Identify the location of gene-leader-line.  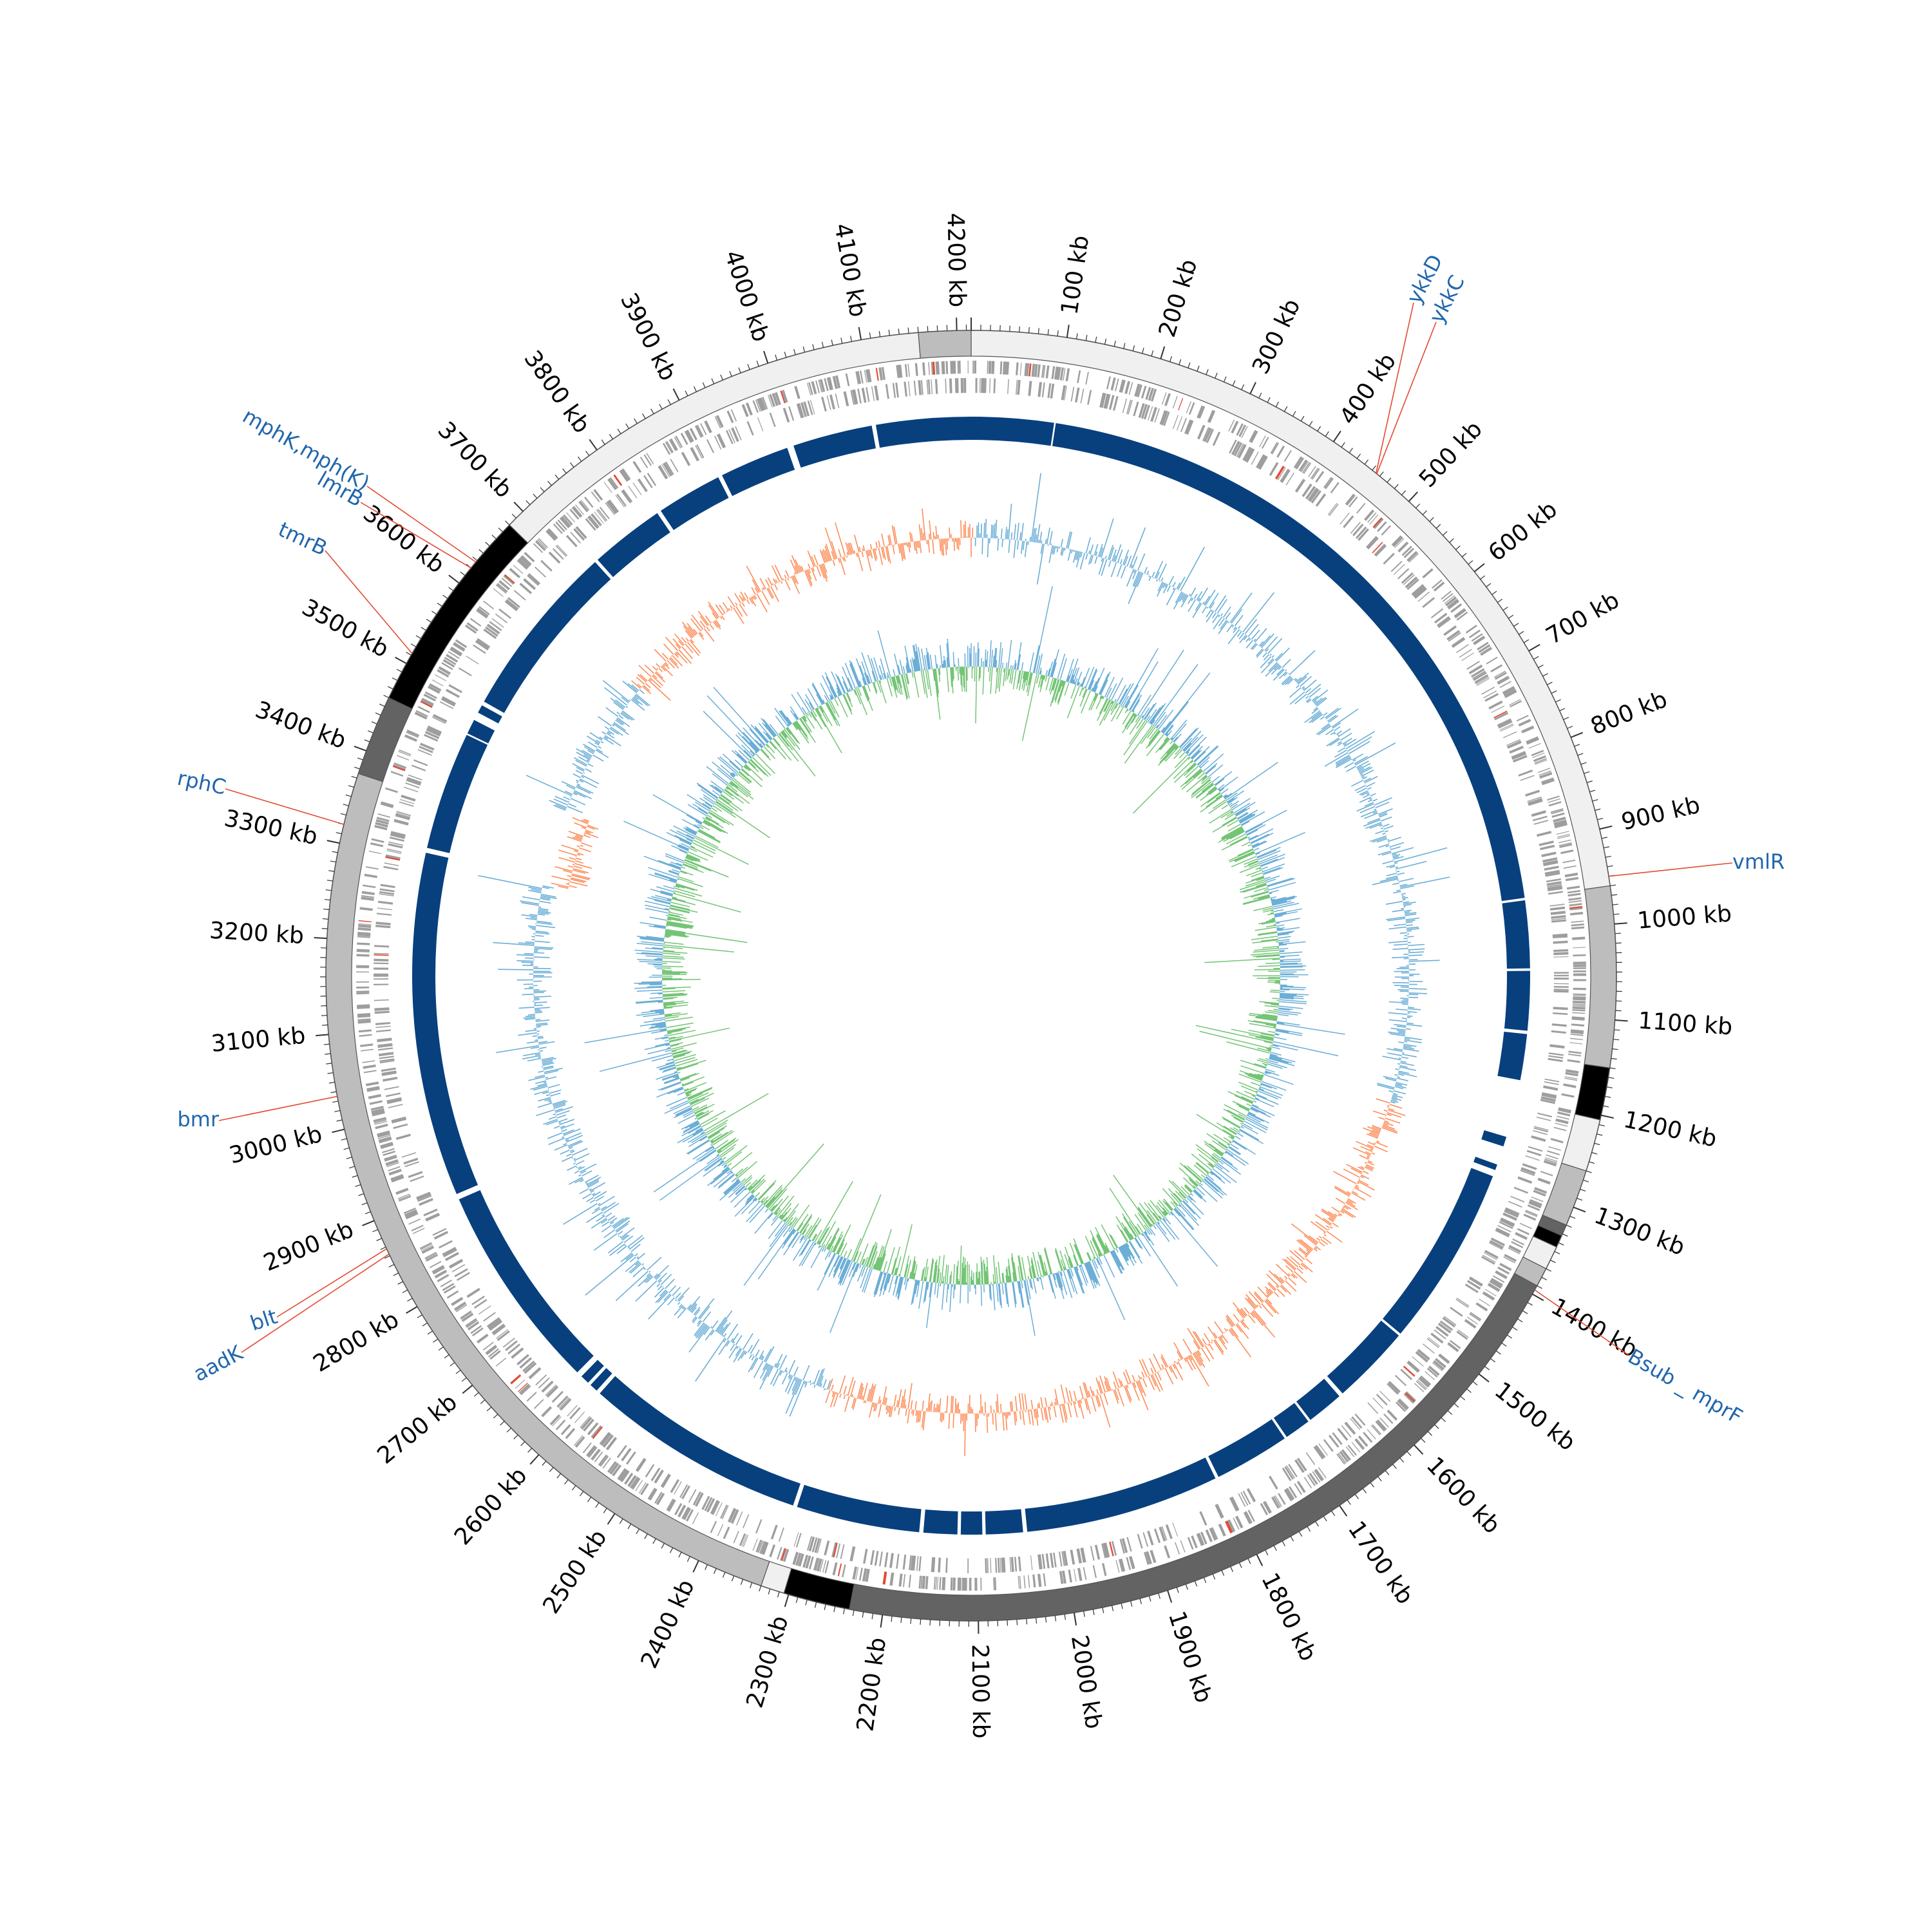
(1582, 1322).